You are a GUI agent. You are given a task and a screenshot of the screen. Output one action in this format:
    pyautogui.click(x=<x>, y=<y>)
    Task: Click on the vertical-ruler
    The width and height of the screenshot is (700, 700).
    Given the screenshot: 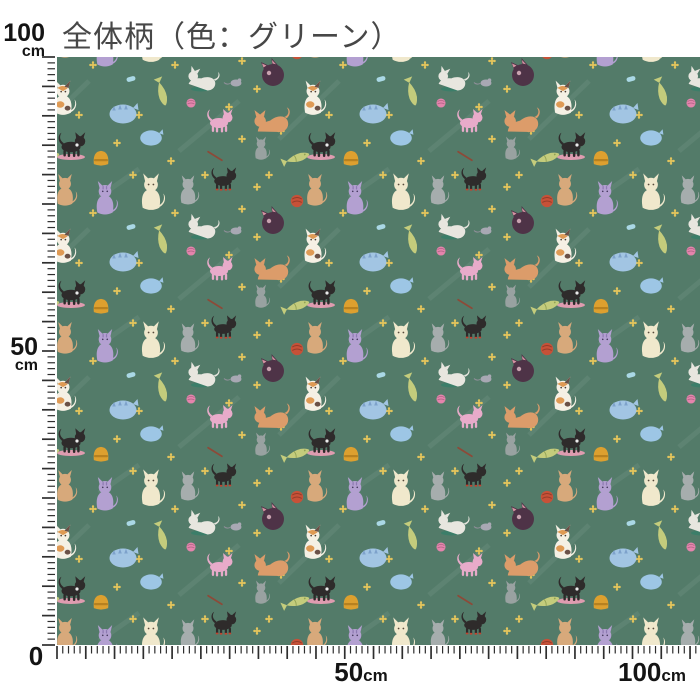 What is the action you would take?
    pyautogui.click(x=48, y=351)
    